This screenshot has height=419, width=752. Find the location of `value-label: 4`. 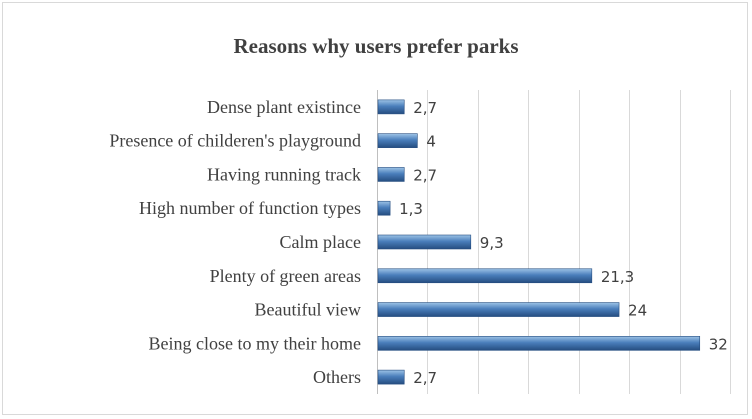

value-label: 4 is located at coordinates (431, 142).